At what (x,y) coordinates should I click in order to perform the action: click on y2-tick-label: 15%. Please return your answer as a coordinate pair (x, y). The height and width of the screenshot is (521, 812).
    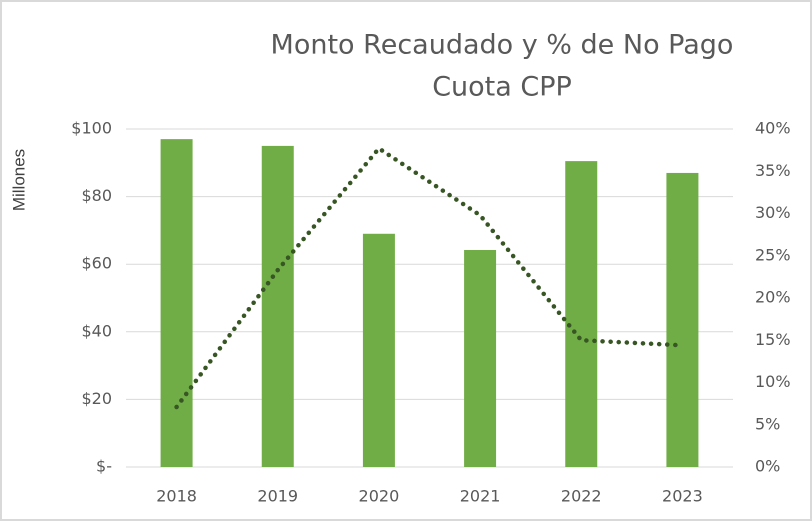
    Looking at the image, I should click on (773, 339).